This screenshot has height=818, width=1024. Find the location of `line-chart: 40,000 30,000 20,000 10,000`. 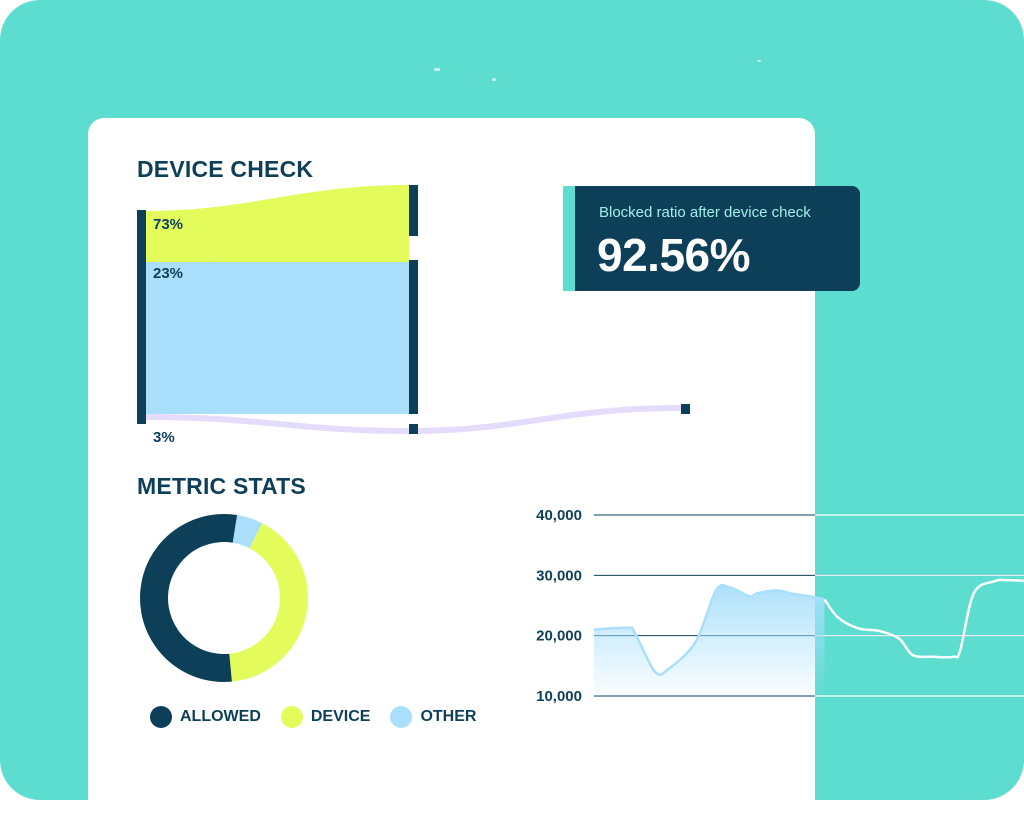

line-chart: 40,000 30,000 20,000 10,000 is located at coordinates (780, 606).